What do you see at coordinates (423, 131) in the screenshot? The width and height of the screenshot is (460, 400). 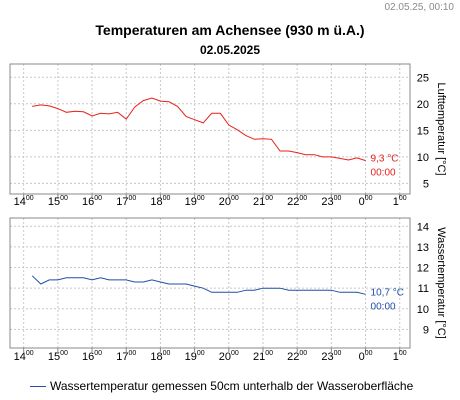 I see `y-tick-label: 15` at bounding box center [423, 131].